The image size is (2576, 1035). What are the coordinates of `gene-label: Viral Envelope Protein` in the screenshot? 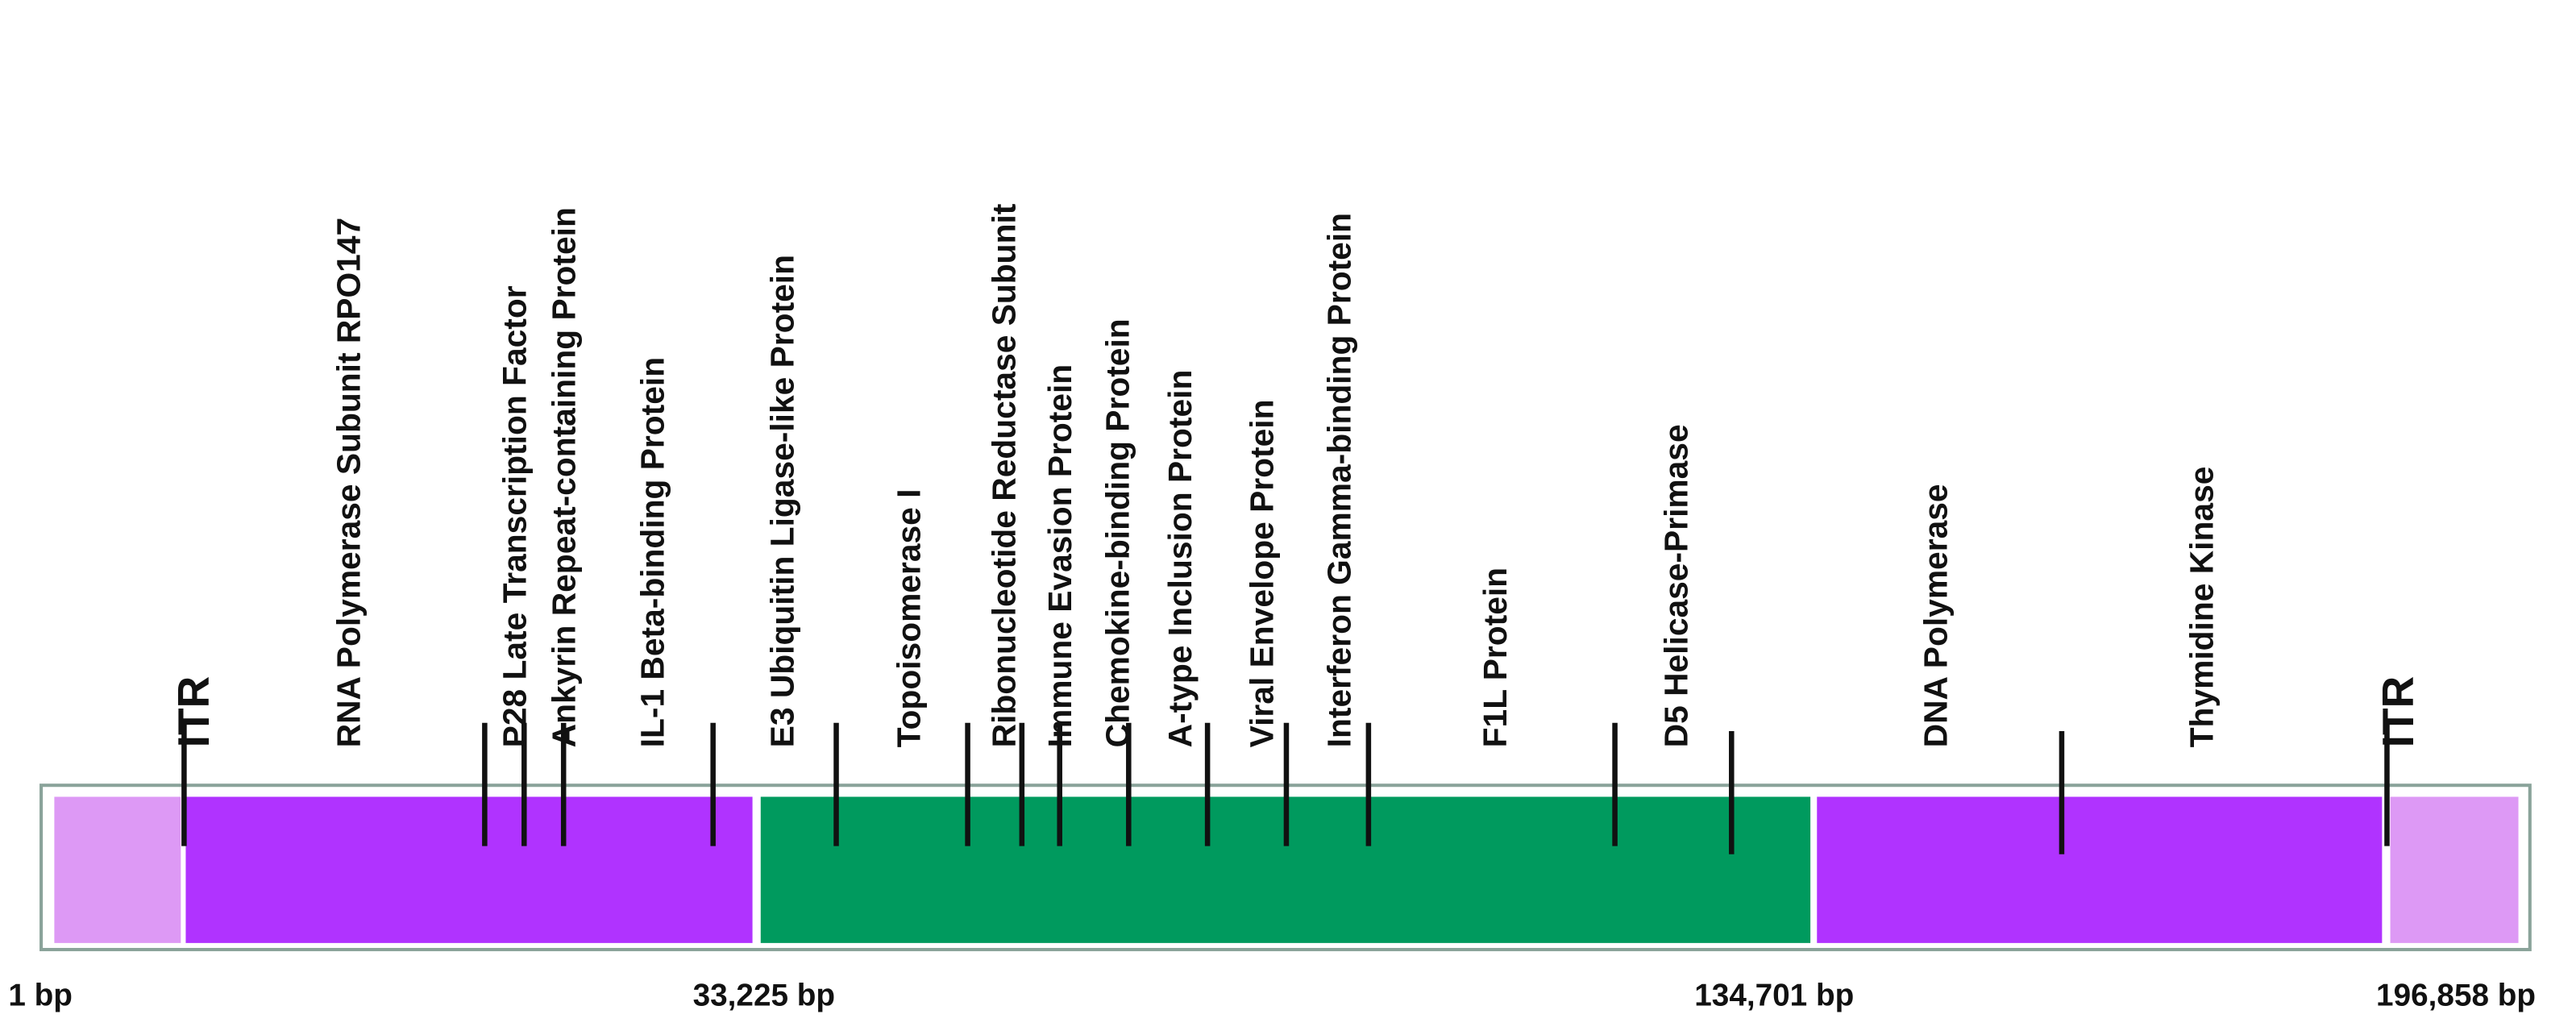 It's located at (1262, 574).